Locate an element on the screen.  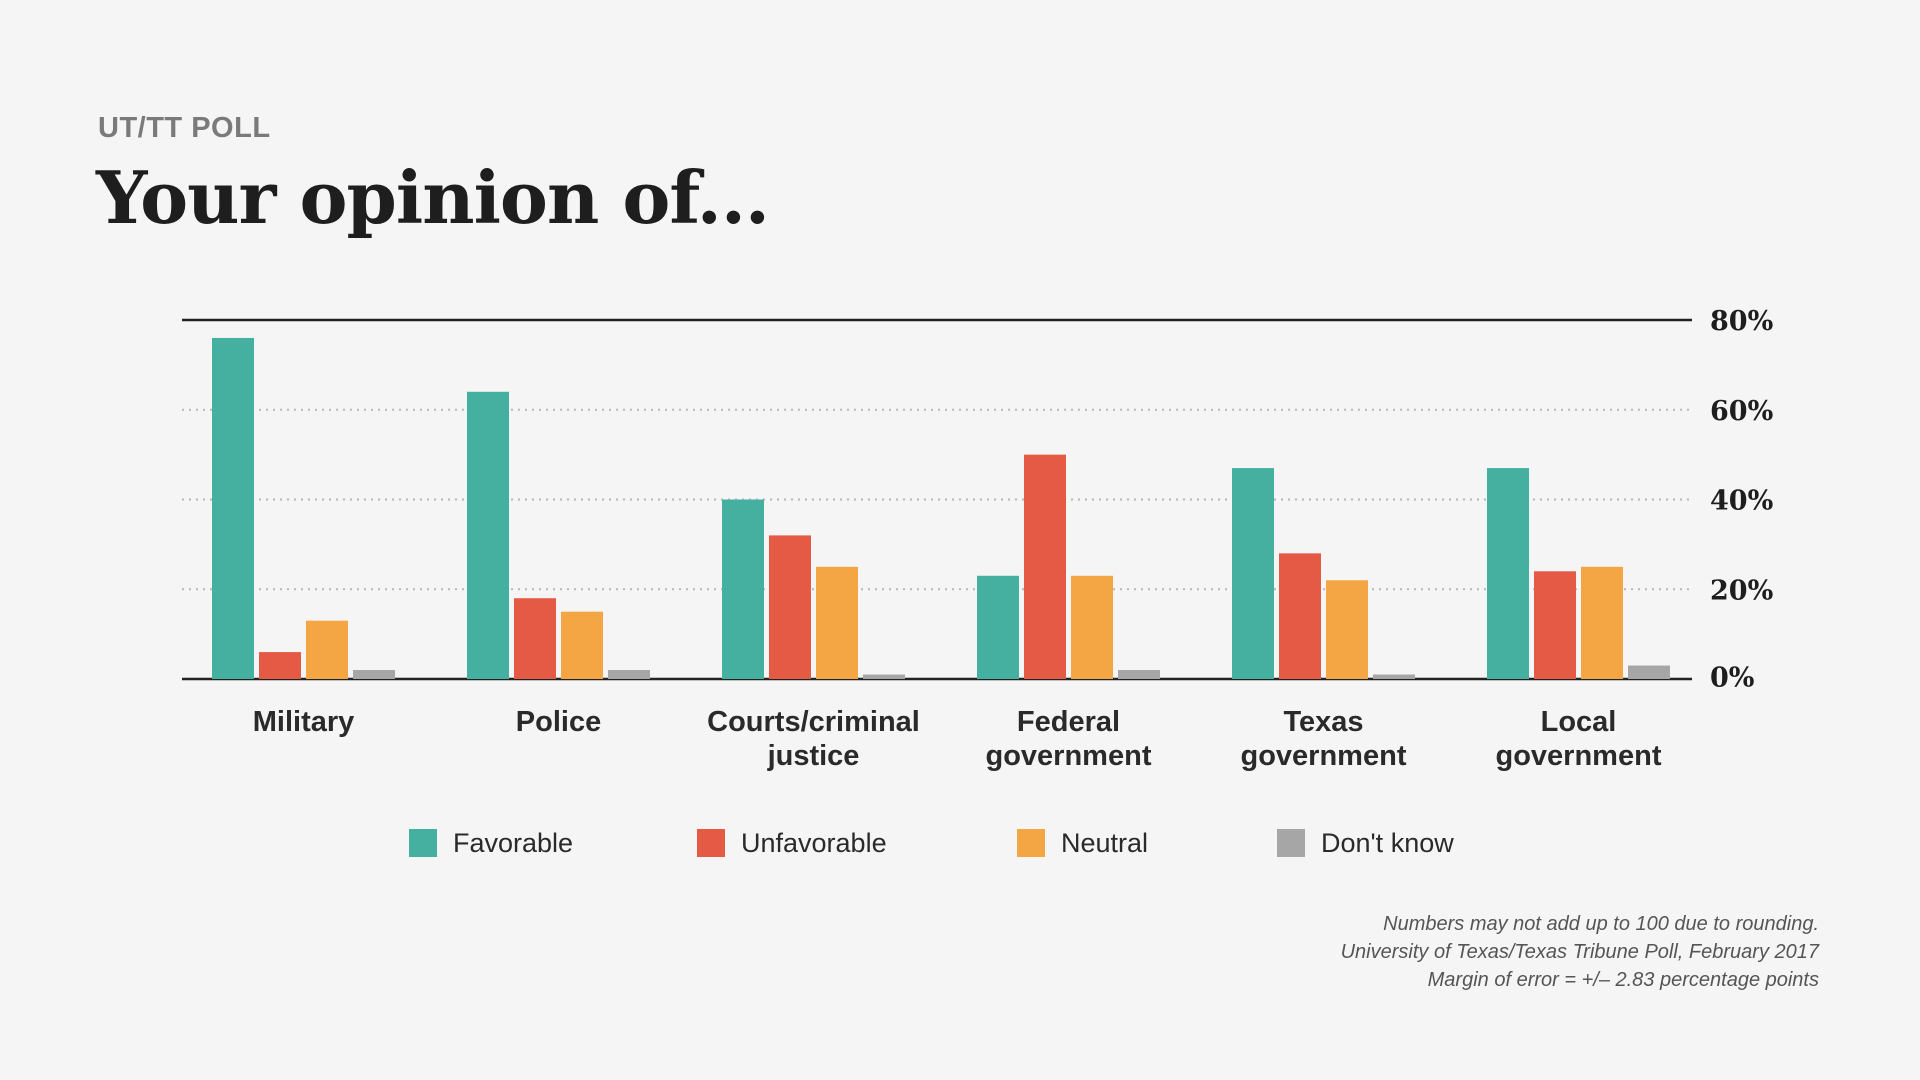
y-tick-label: 80% is located at coordinates (1741, 321).